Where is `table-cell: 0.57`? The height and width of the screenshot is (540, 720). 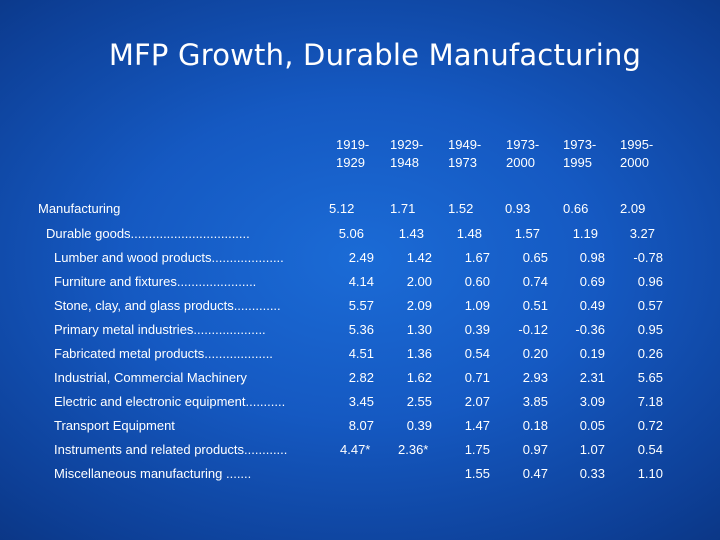
table-cell: 0.57 is located at coordinates (650, 305).